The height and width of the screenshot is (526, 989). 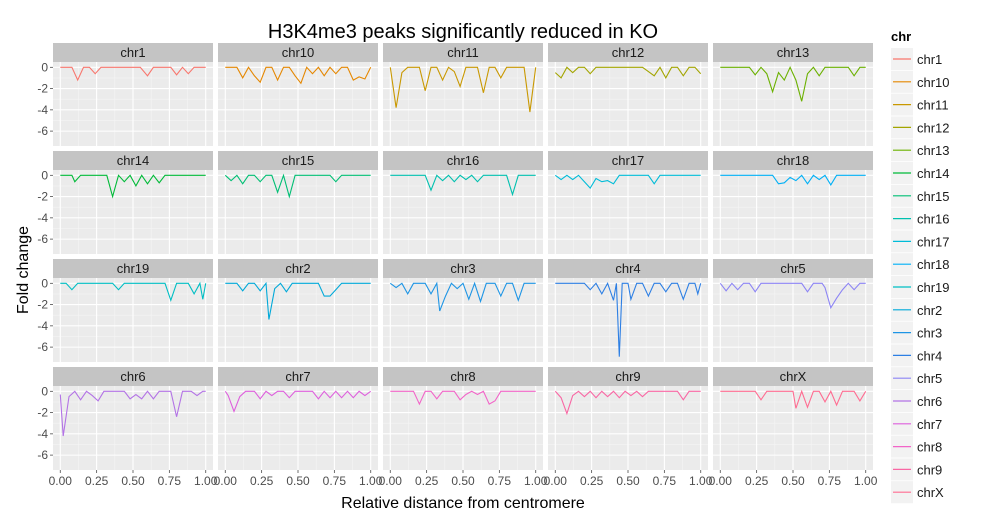 What do you see at coordinates (133, 186) in the screenshot?
I see `series-line-chr14` at bounding box center [133, 186].